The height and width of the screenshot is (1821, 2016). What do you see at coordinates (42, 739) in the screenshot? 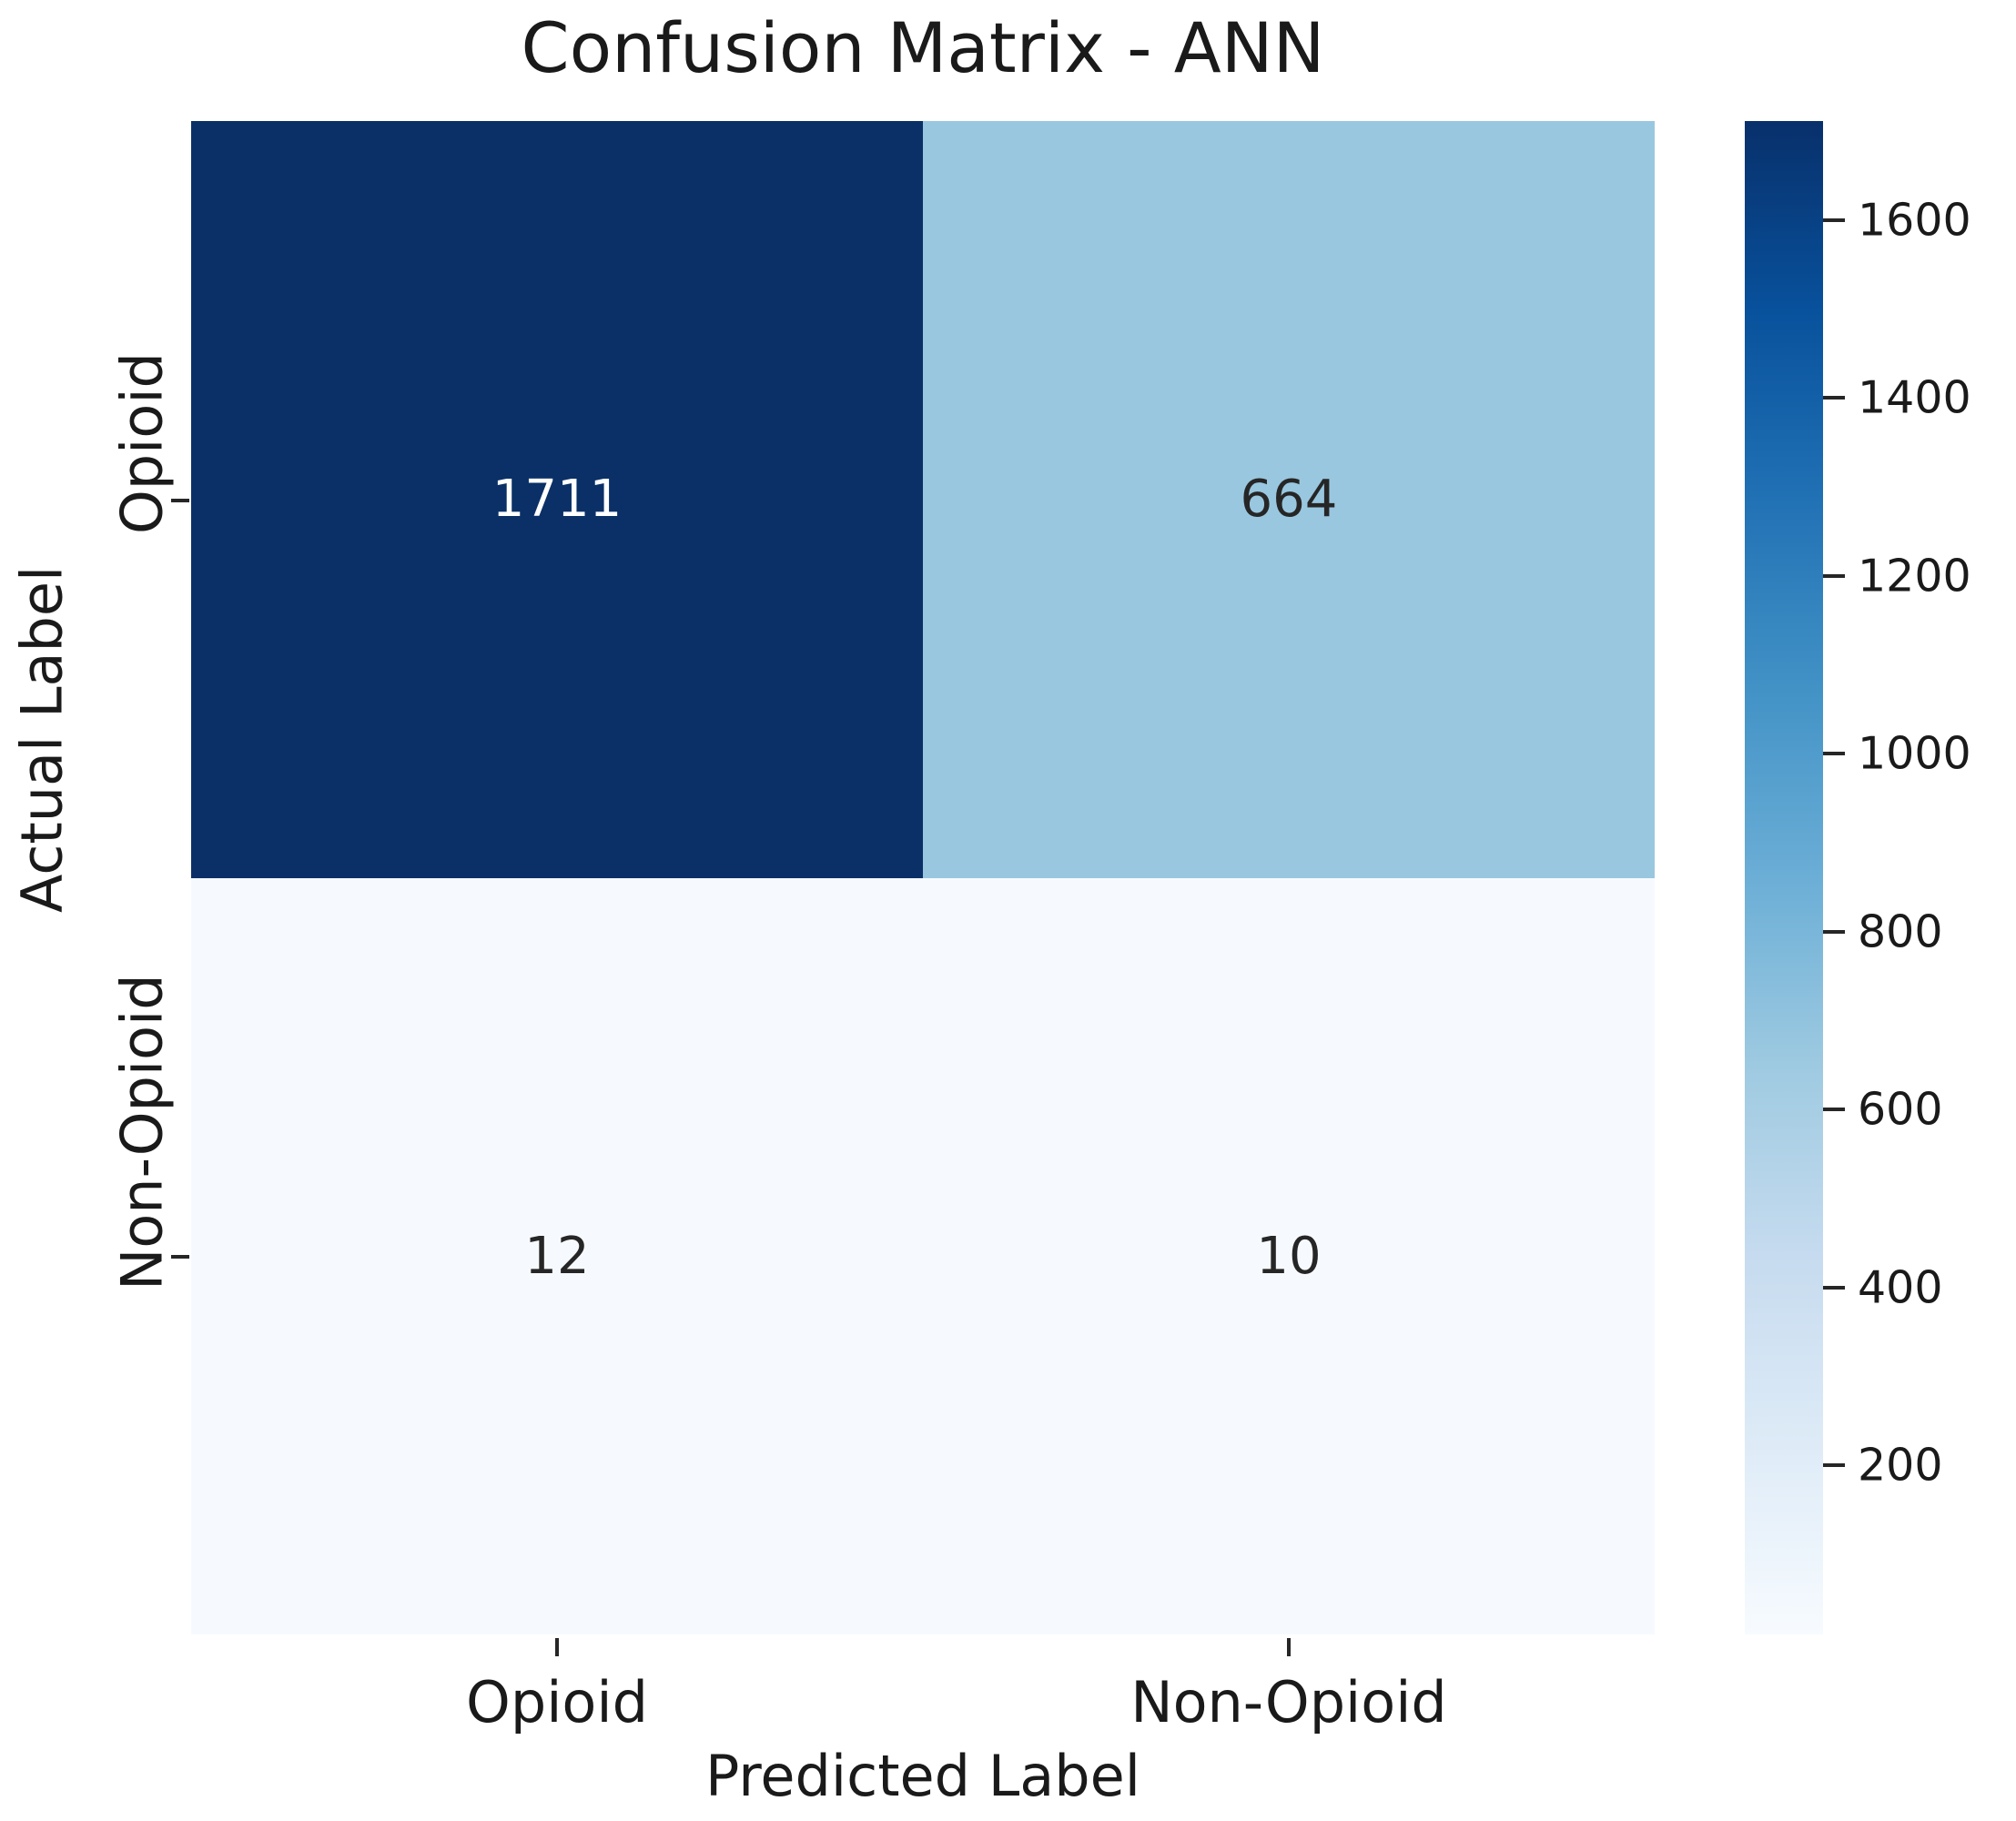
I see `y-axis-label: Actual Label` at bounding box center [42, 739].